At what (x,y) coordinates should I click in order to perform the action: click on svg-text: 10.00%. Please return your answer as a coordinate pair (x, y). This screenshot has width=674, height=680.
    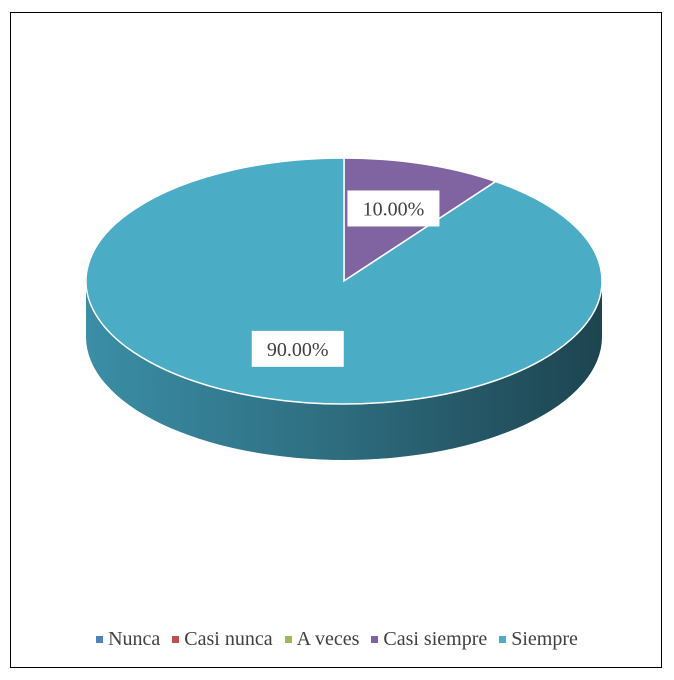
    Looking at the image, I should click on (394, 209).